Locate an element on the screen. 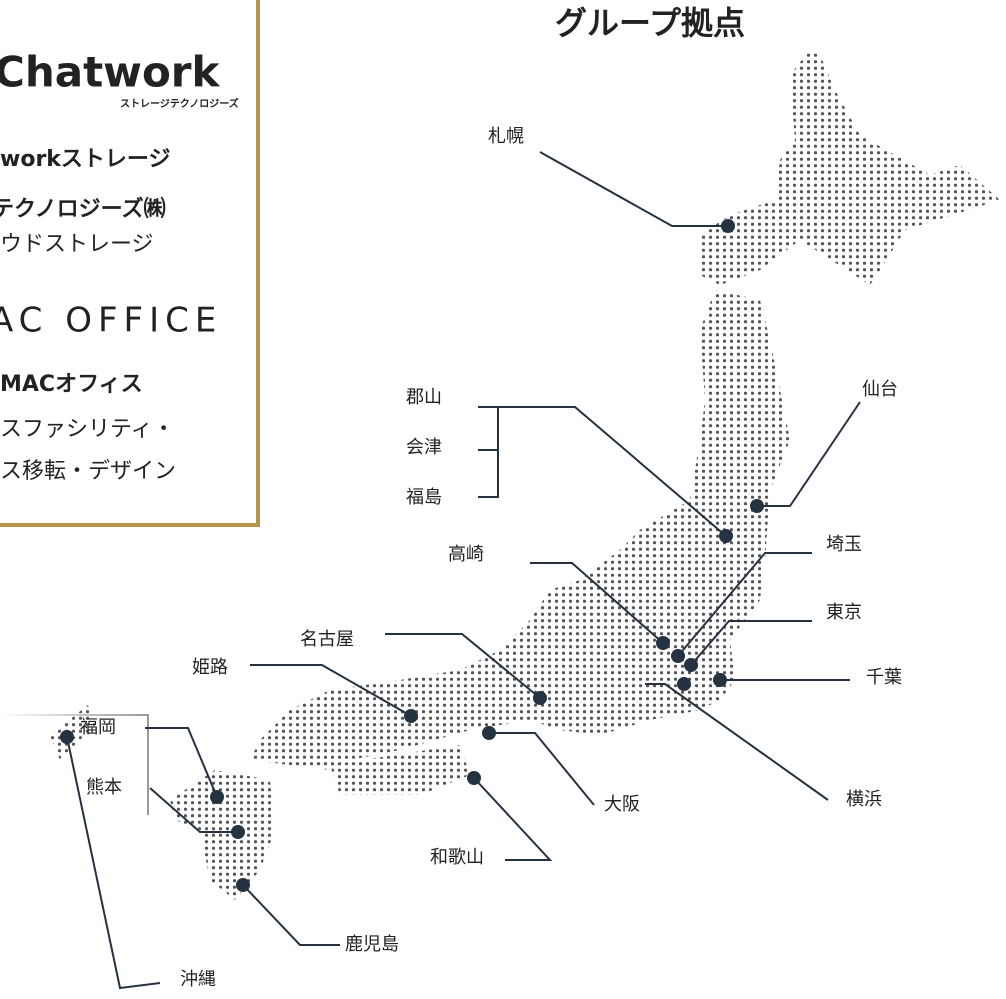 This screenshot has width=1006, height=999. okinawa is located at coordinates (72, 732).